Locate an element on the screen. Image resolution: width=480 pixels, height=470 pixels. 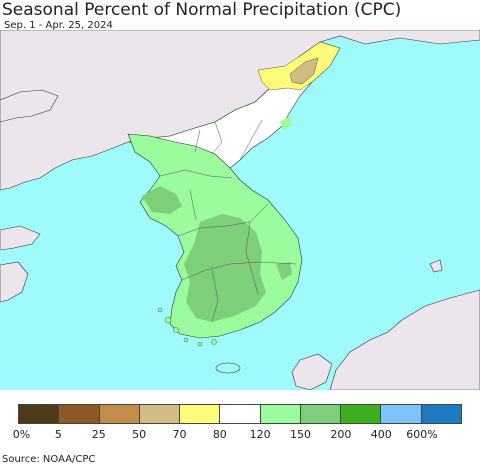
mid-green-west-coast is located at coordinates (162, 200).